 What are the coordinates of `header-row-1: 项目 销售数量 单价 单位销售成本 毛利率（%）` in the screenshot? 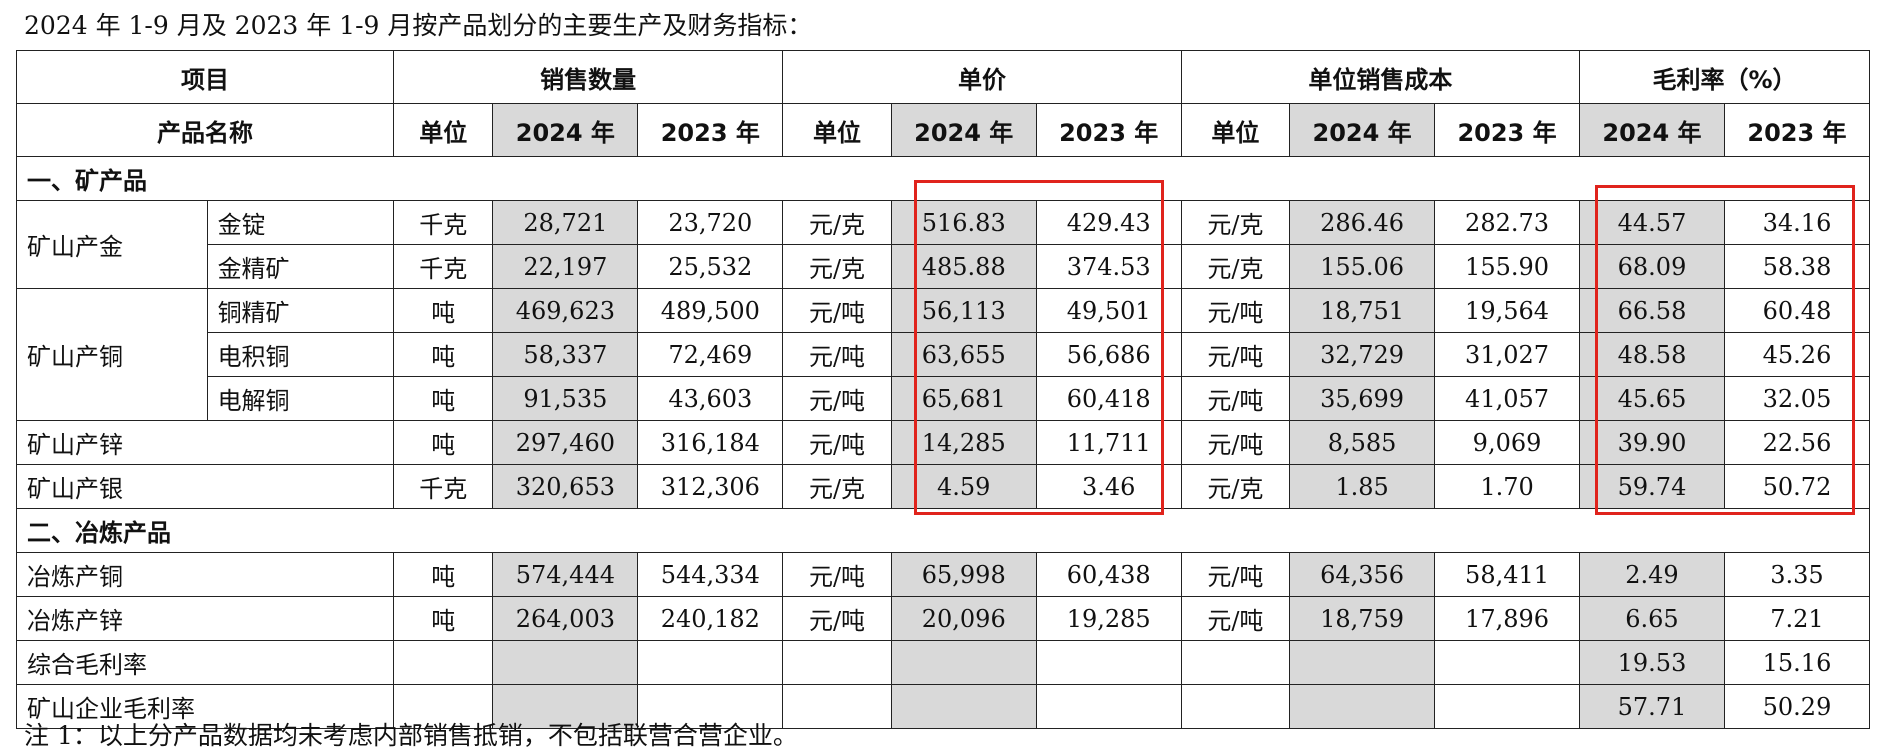 It's located at (942, 77).